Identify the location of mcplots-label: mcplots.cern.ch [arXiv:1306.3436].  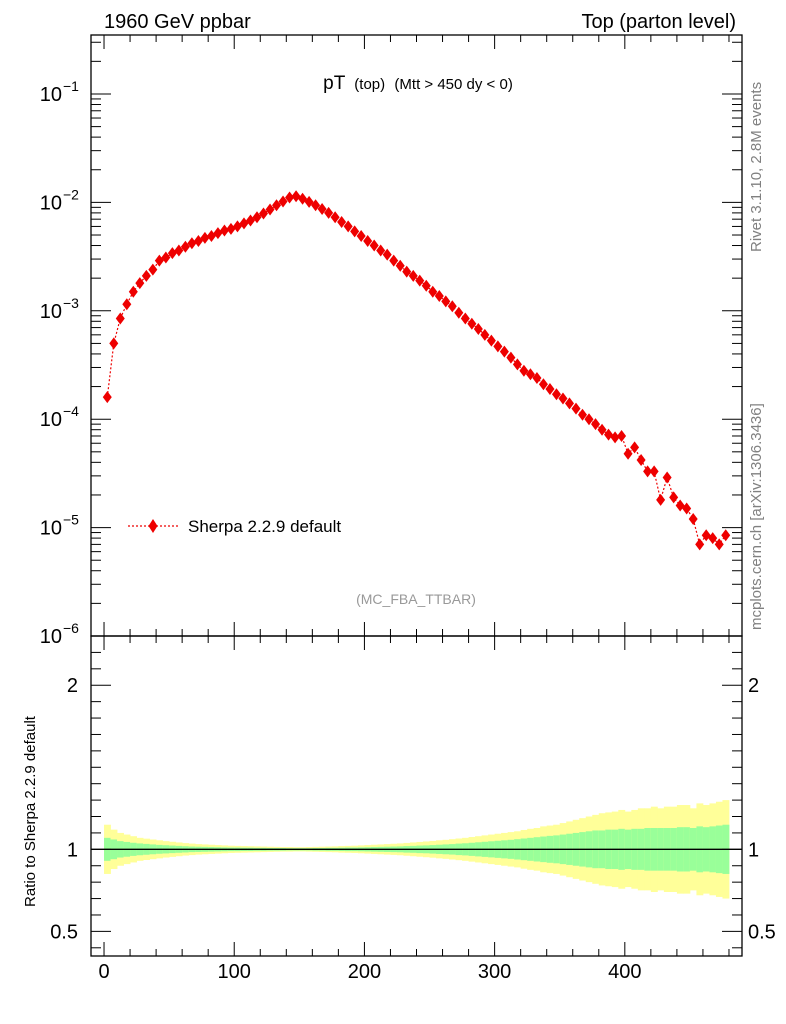
(756, 516).